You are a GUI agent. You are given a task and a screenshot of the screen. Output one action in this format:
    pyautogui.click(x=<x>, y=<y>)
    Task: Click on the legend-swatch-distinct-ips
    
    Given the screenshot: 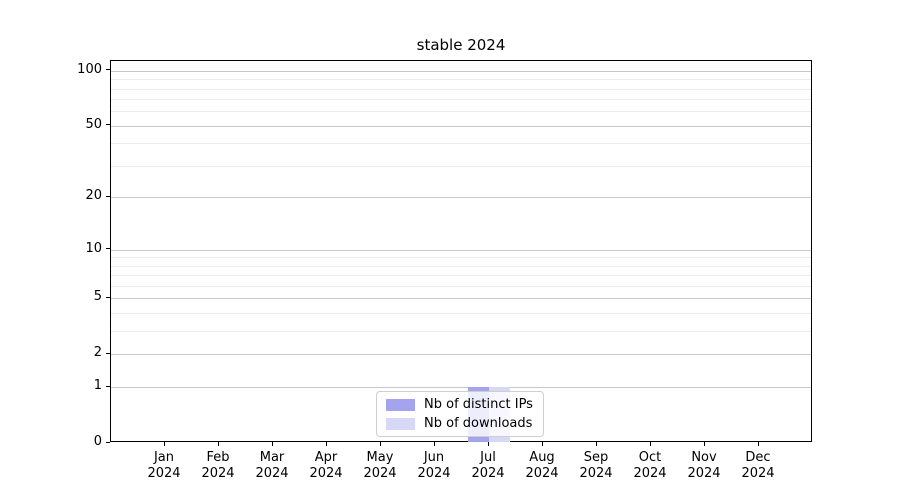 What is the action you would take?
    pyautogui.click(x=400, y=404)
    